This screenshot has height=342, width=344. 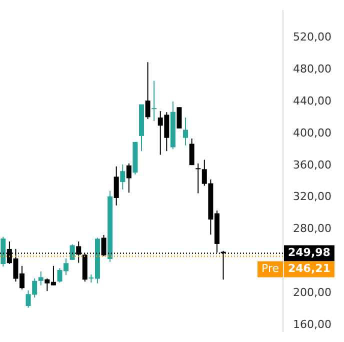 What do you see at coordinates (312, 197) in the screenshot?
I see `y-tick-label: 320,00` at bounding box center [312, 197].